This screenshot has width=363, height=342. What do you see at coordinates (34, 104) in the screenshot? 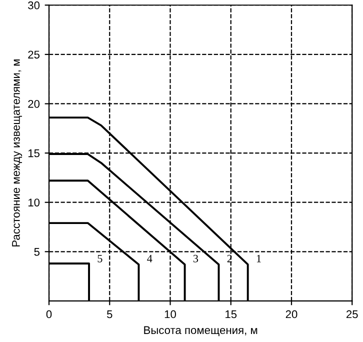
I see `y-tick-label: 20` at bounding box center [34, 104].